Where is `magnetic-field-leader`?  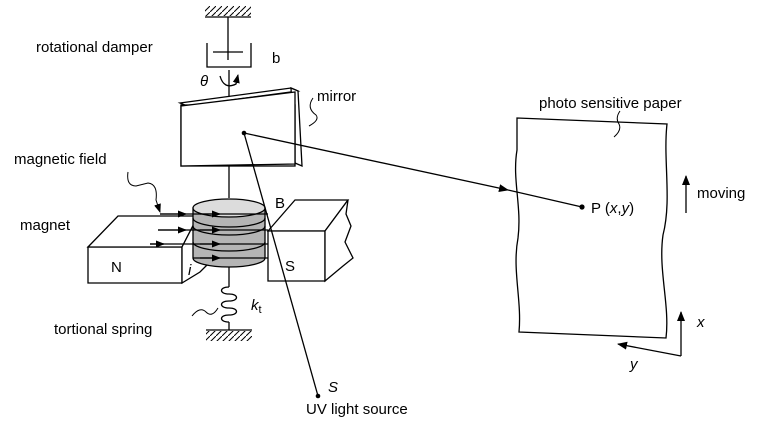 magnetic-field-leader is located at coordinates (144, 192).